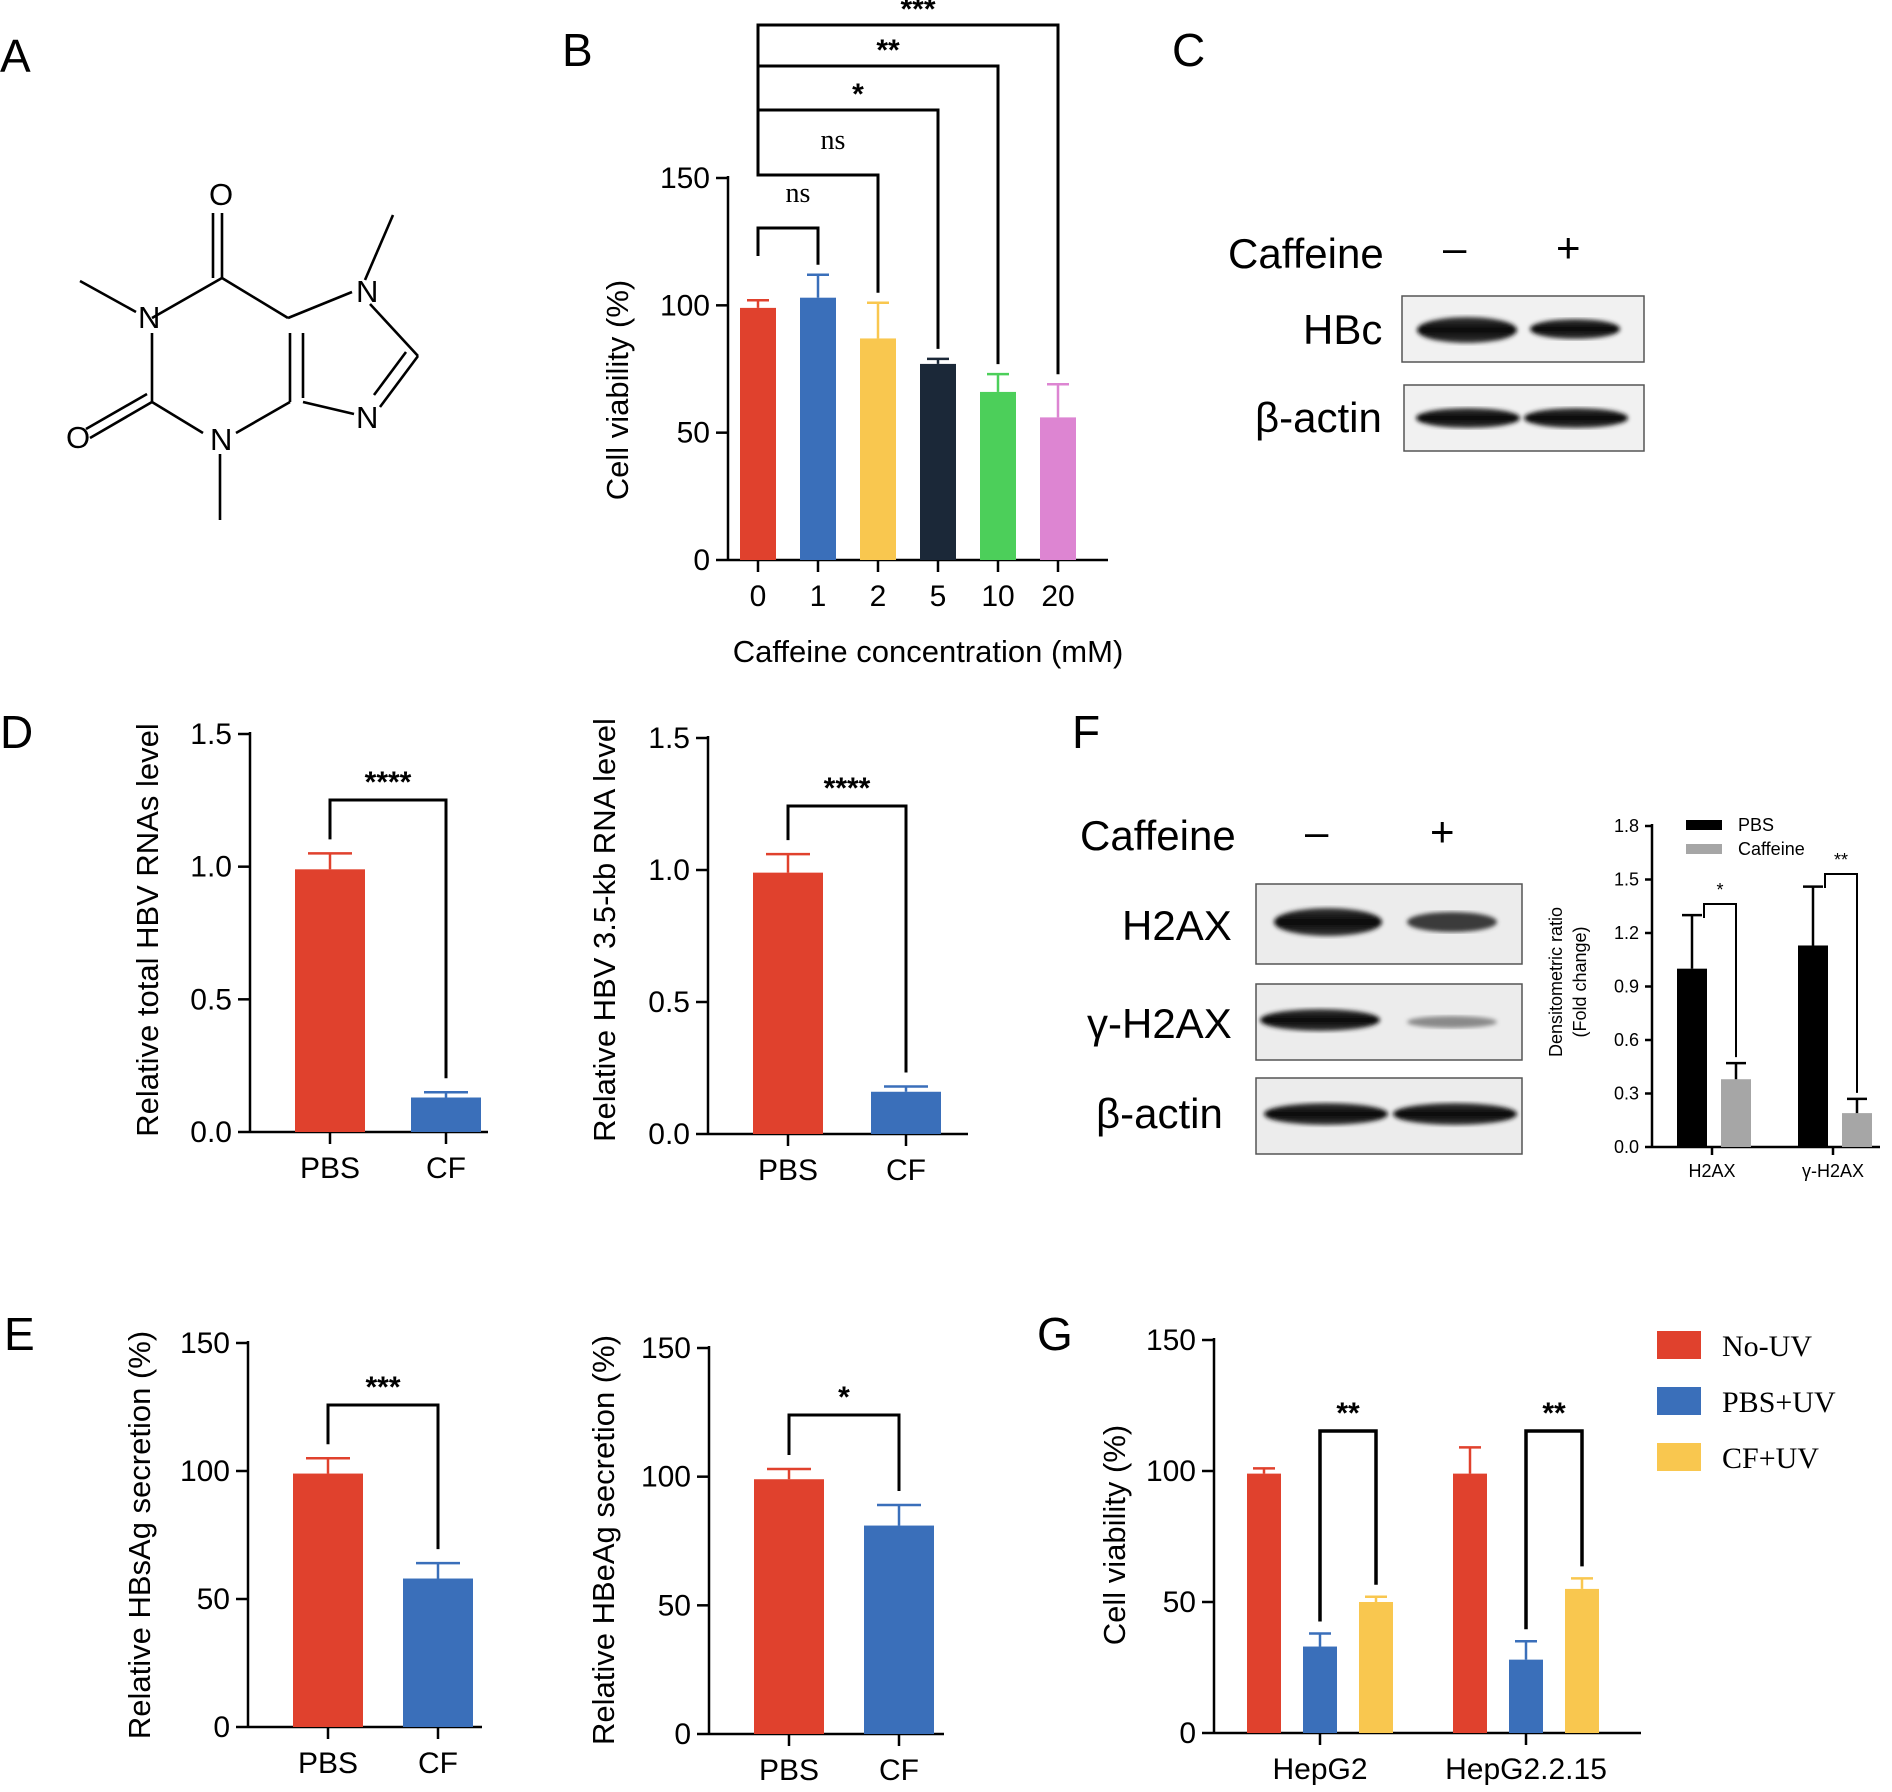 The height and width of the screenshot is (1792, 1892). Describe the element at coordinates (1055, 1334) in the screenshot. I see `panel-label-g: G` at that location.